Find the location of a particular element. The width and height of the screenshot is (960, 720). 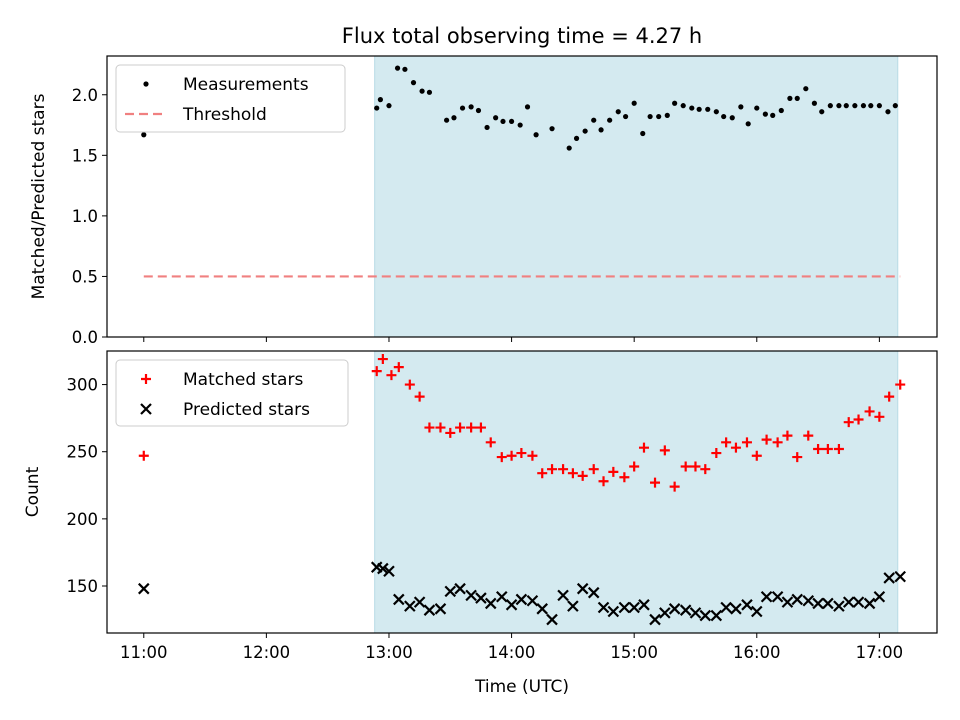

legend-label: Predicted stars is located at coordinates (246, 410).